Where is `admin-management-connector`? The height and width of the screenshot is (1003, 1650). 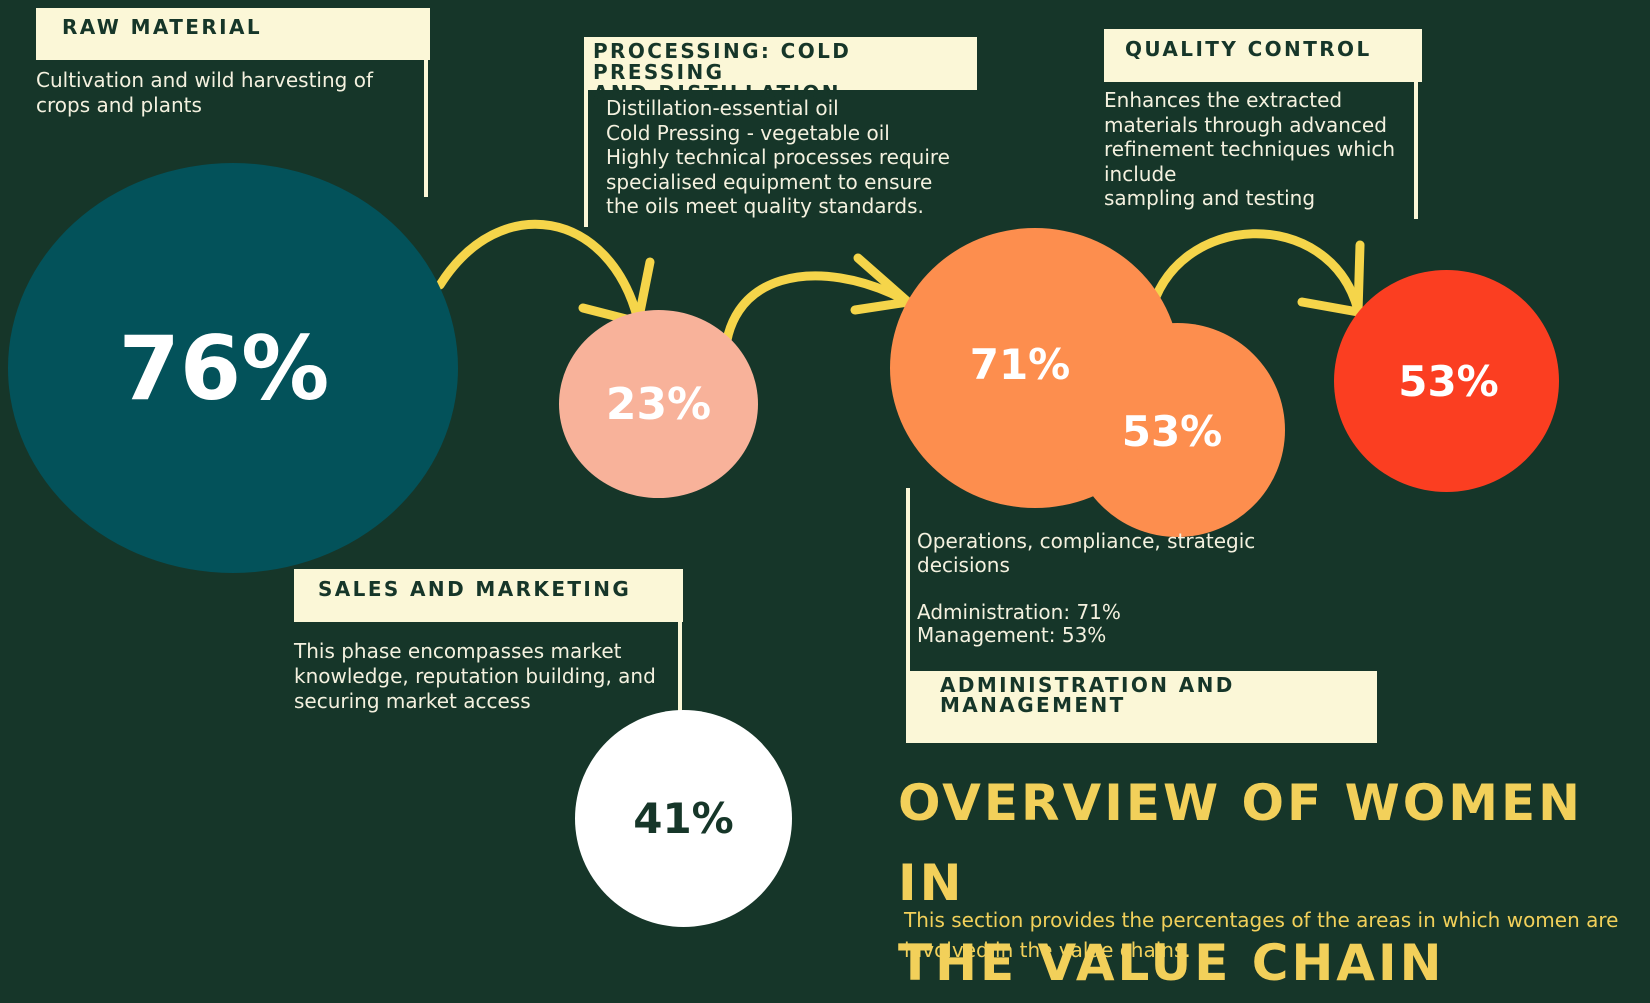
admin-management-connector is located at coordinates (908, 615).